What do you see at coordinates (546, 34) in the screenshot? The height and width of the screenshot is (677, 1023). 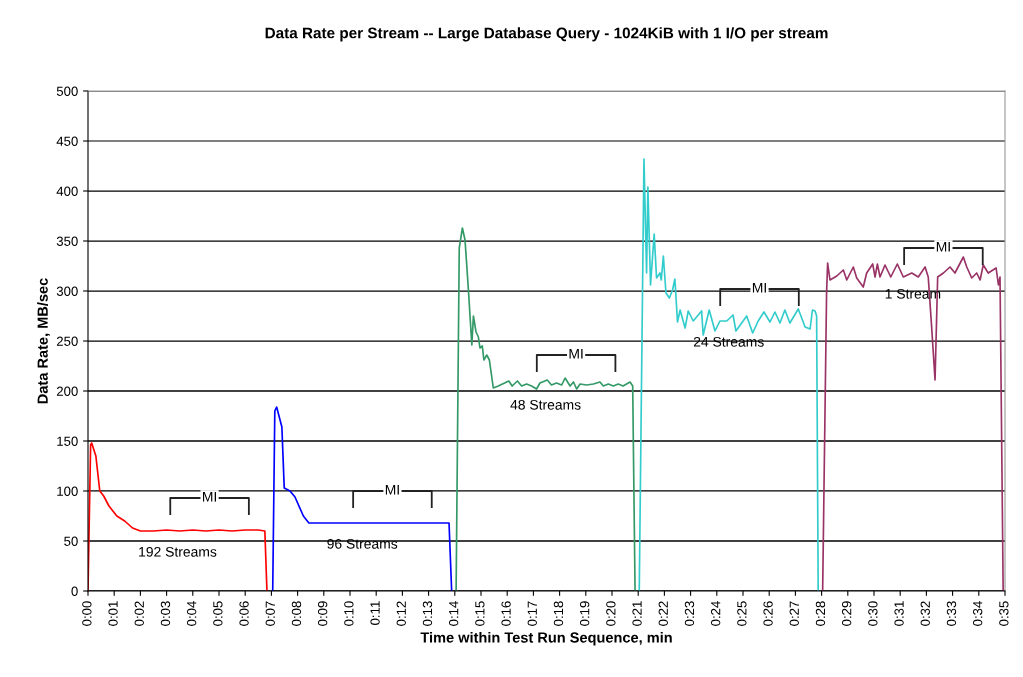 I see `chart-title: Data Rate per Stream -- Large Database Query - 1024KiB with 1 I/O per stream` at bounding box center [546, 34].